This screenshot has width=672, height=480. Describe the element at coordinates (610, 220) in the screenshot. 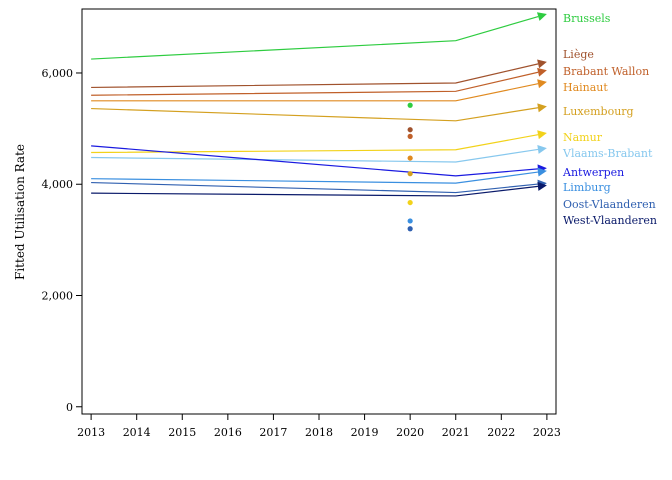

I see `series-label: West-Vlaanderen` at that location.